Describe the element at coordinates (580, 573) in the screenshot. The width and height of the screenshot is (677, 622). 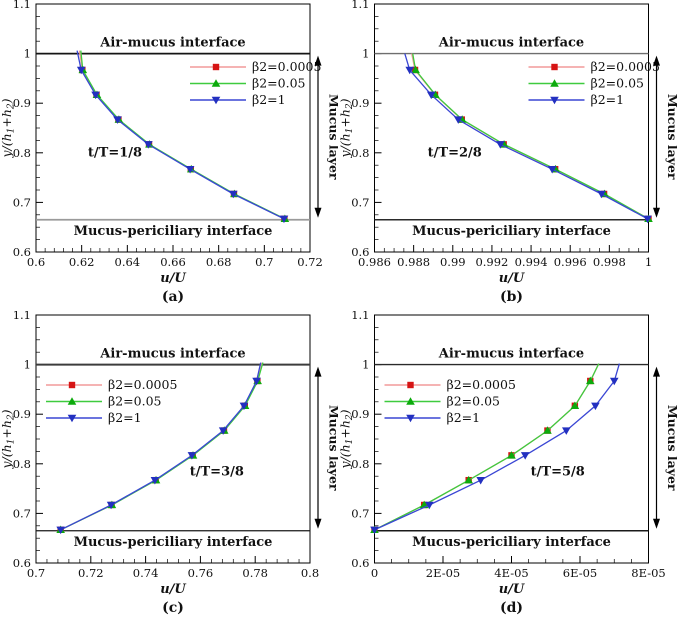
I see `x-tick-label: 6E-05` at that location.